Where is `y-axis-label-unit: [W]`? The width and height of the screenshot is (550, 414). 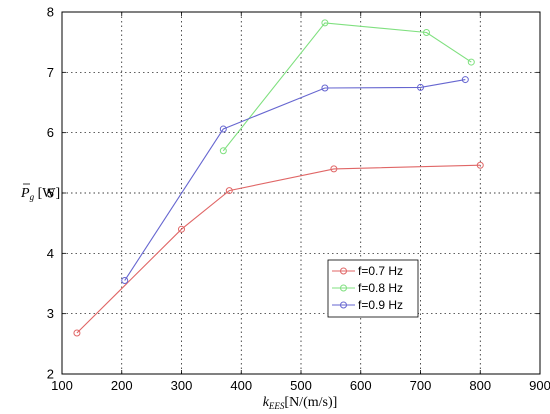 y-axis-label-unit: [W] is located at coordinates (47, 193).